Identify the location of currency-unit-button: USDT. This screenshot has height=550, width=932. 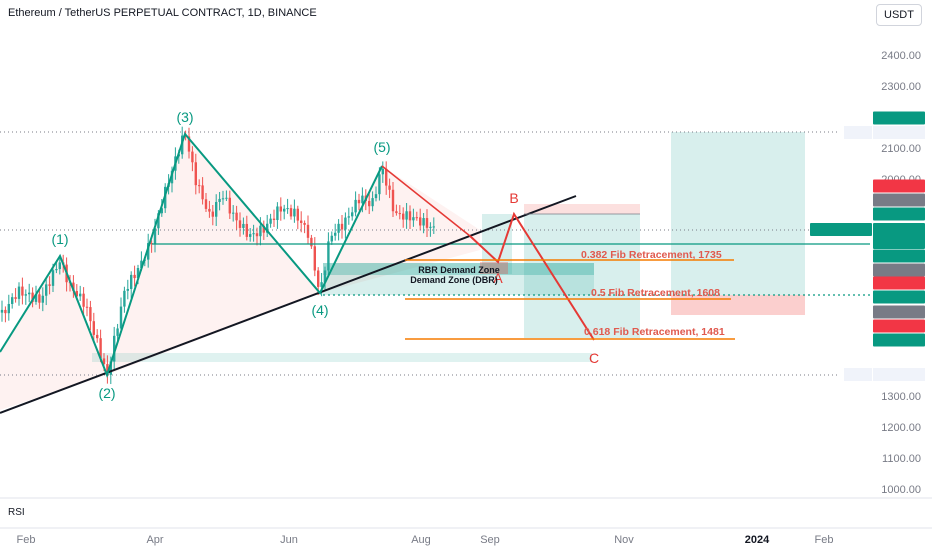
(899, 15).